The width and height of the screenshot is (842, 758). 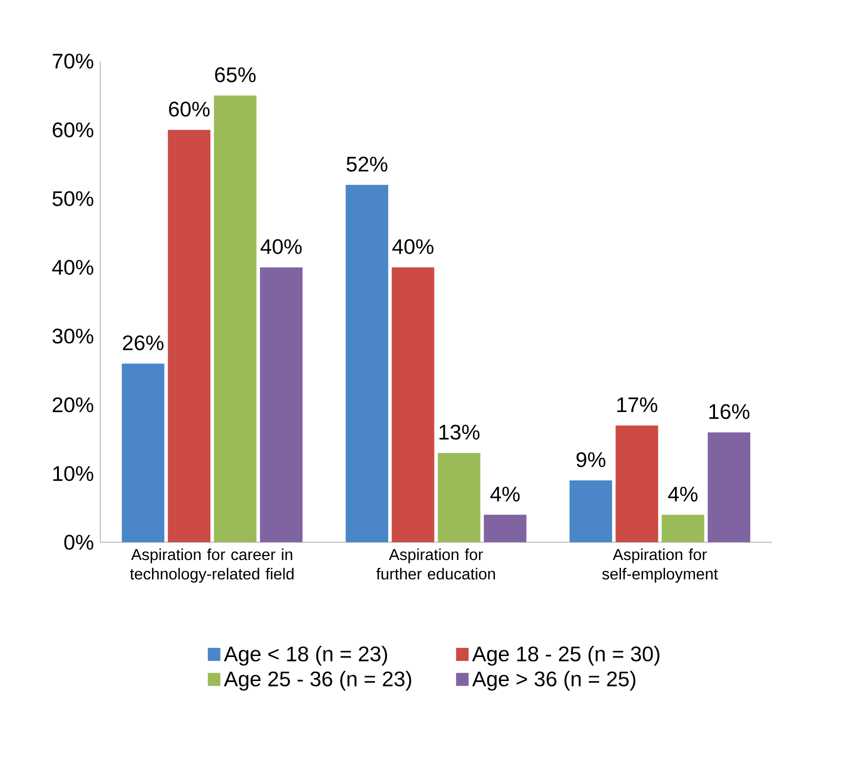 What do you see at coordinates (460, 432) in the screenshot?
I see `data-label: 13%` at bounding box center [460, 432].